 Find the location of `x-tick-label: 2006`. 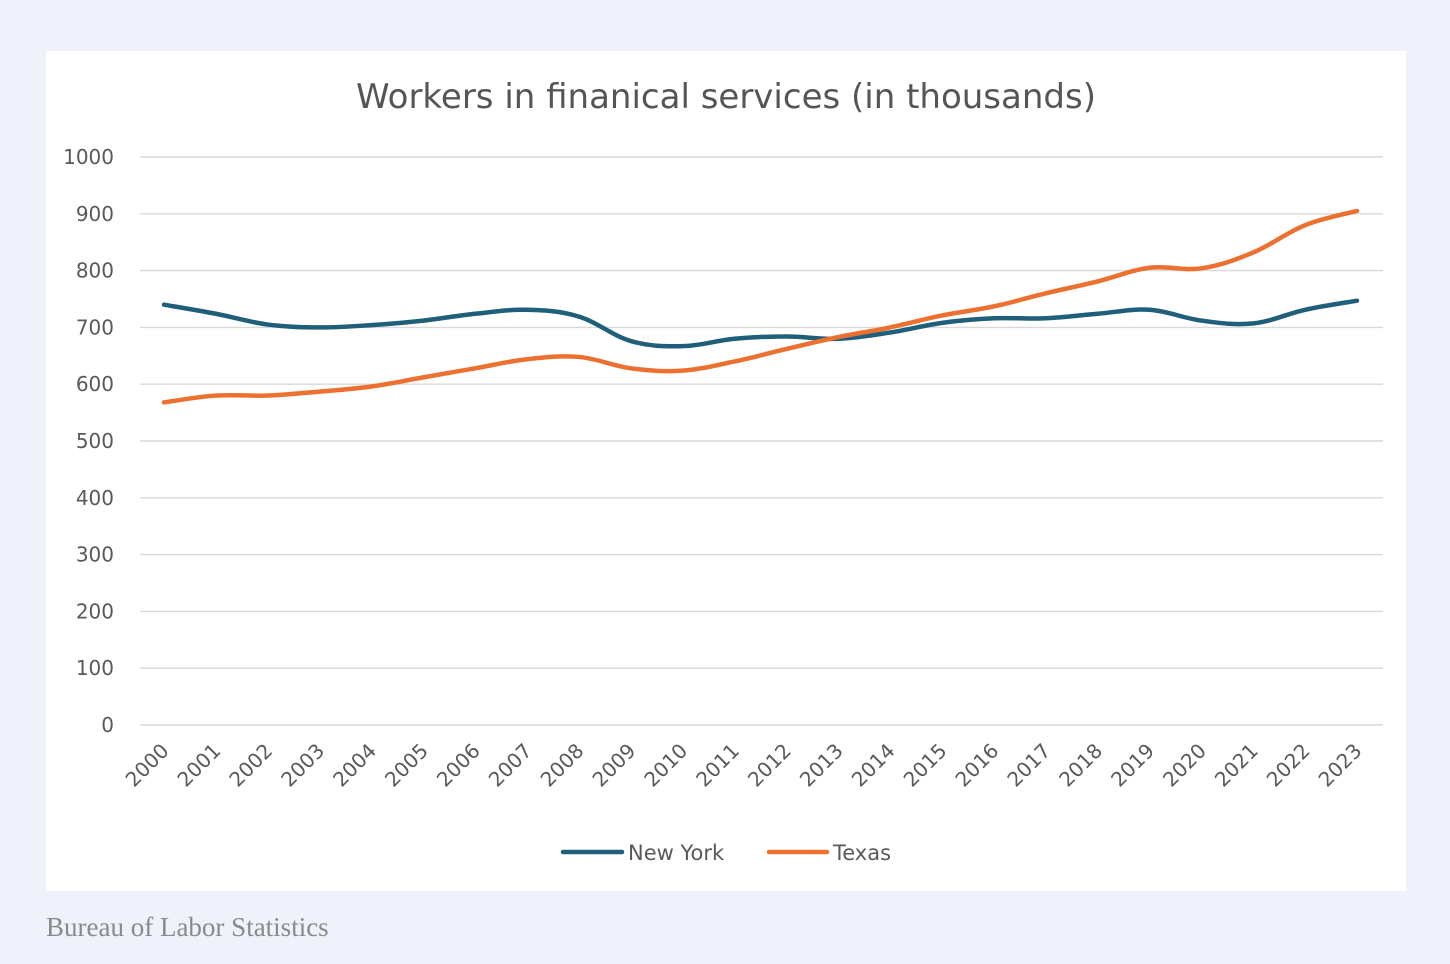

x-tick-label: 2006 is located at coordinates (458, 765).